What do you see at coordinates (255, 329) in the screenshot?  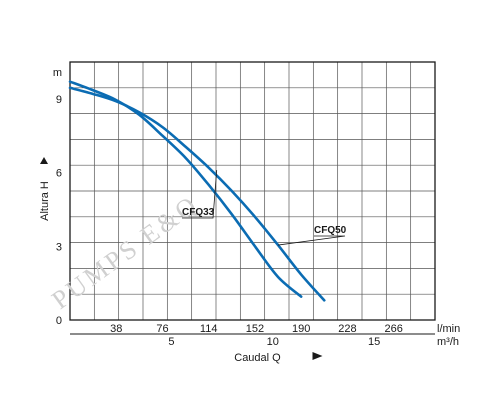 I see `x-tick-label: 152` at bounding box center [255, 329].